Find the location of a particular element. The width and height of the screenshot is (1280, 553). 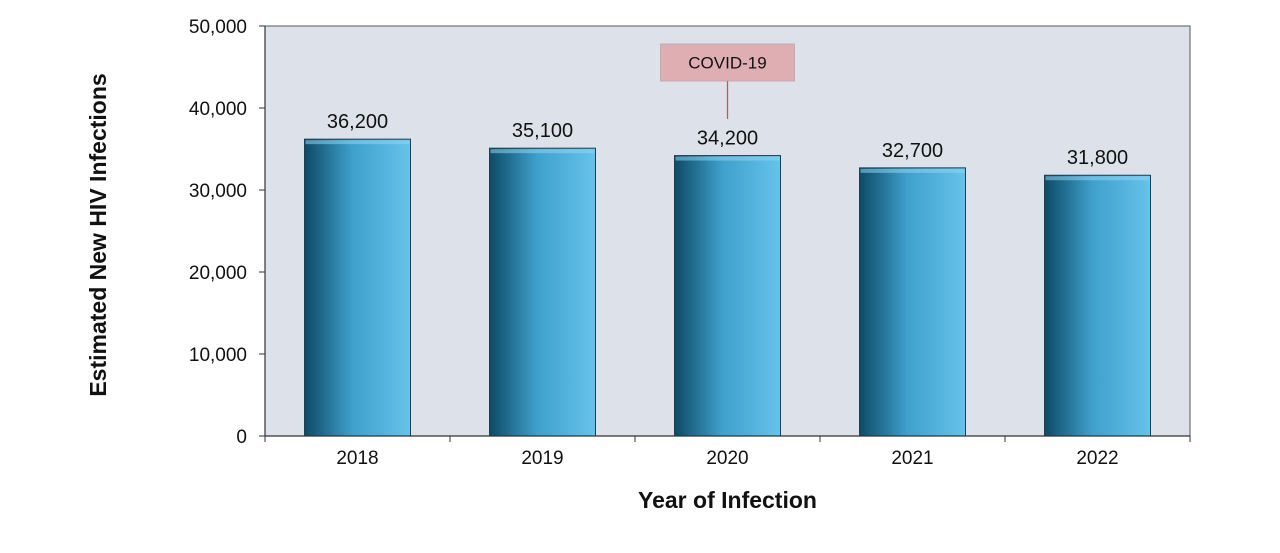

data-label-2018: 36,200 is located at coordinates (357, 122).